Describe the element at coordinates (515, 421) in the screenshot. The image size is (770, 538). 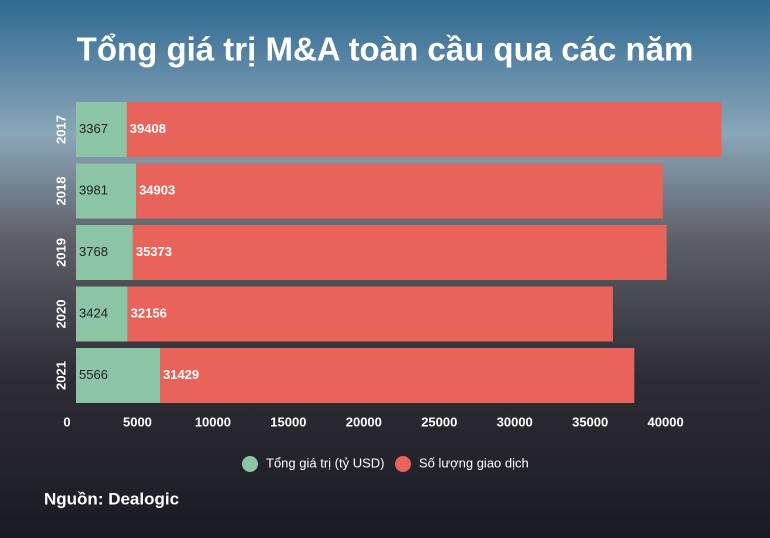
I see `x-tick-label: 30000` at that location.